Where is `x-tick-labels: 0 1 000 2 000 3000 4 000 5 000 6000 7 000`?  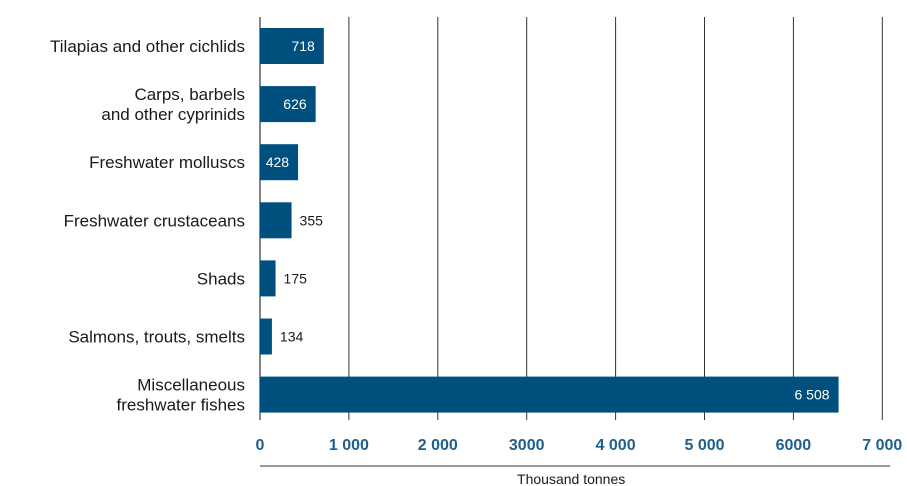
x-tick-labels: 0 1 000 2 000 3000 4 000 5 000 6000 7 000 is located at coordinates (579, 445).